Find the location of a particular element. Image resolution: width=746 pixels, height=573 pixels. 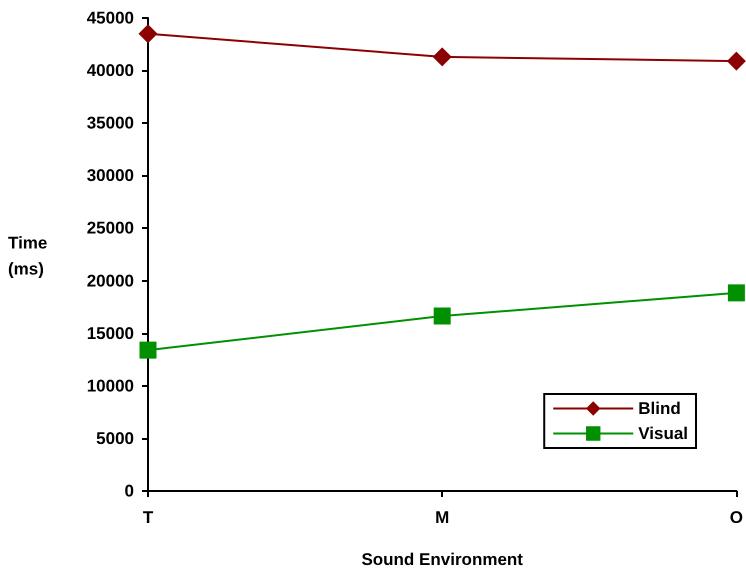

x-tick-label: T is located at coordinates (148, 517).